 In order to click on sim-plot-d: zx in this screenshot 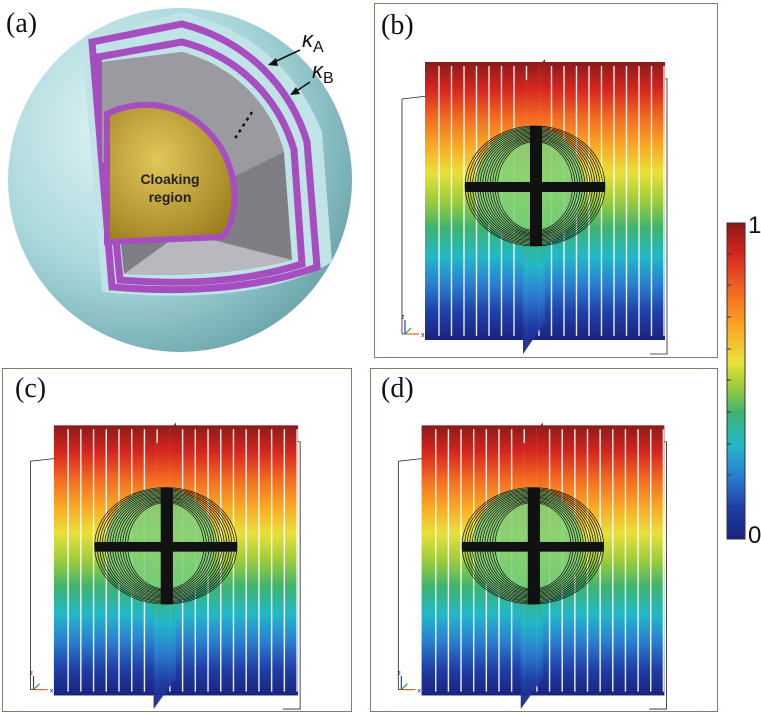, I will do `click(532, 566)`.